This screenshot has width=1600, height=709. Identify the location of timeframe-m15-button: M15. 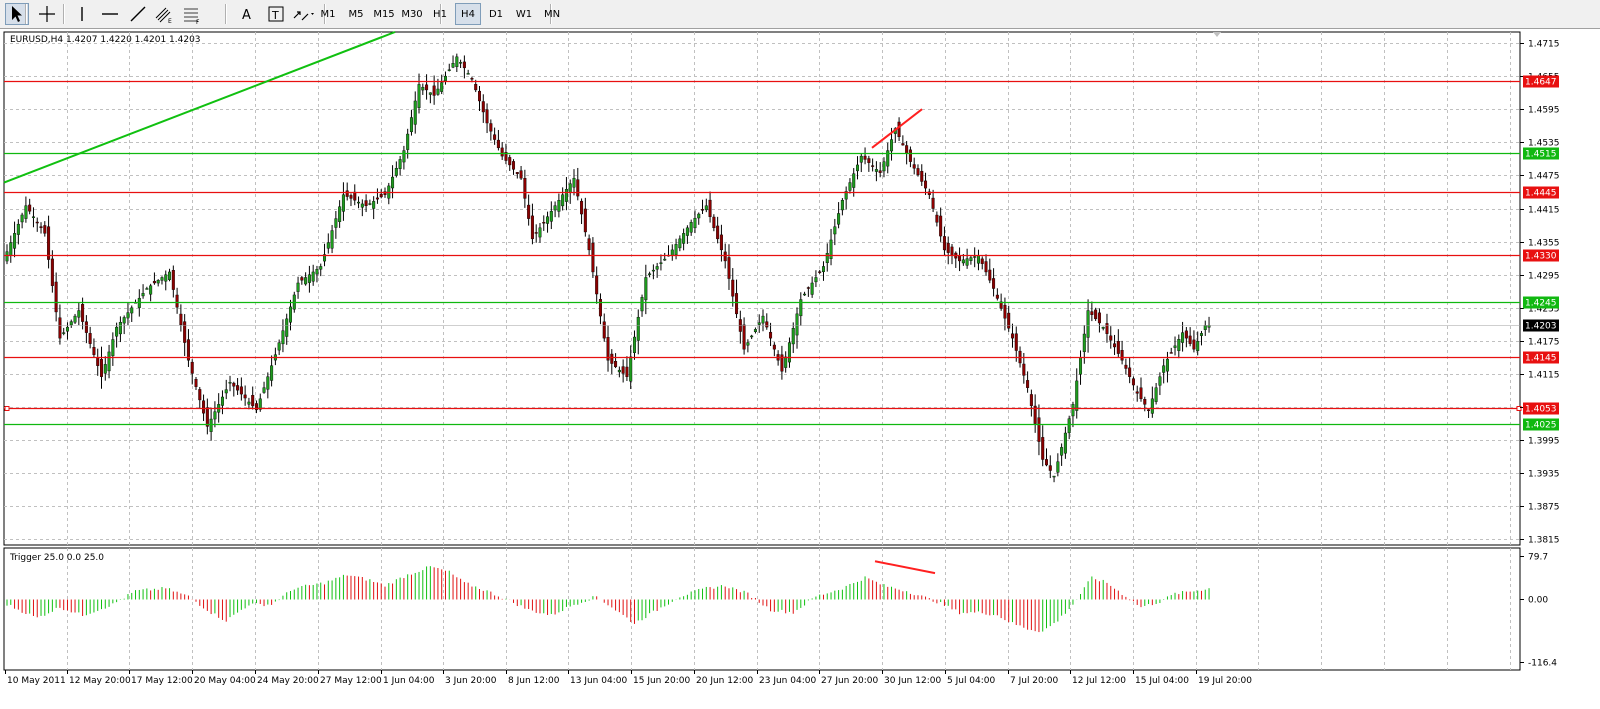
(384, 14).